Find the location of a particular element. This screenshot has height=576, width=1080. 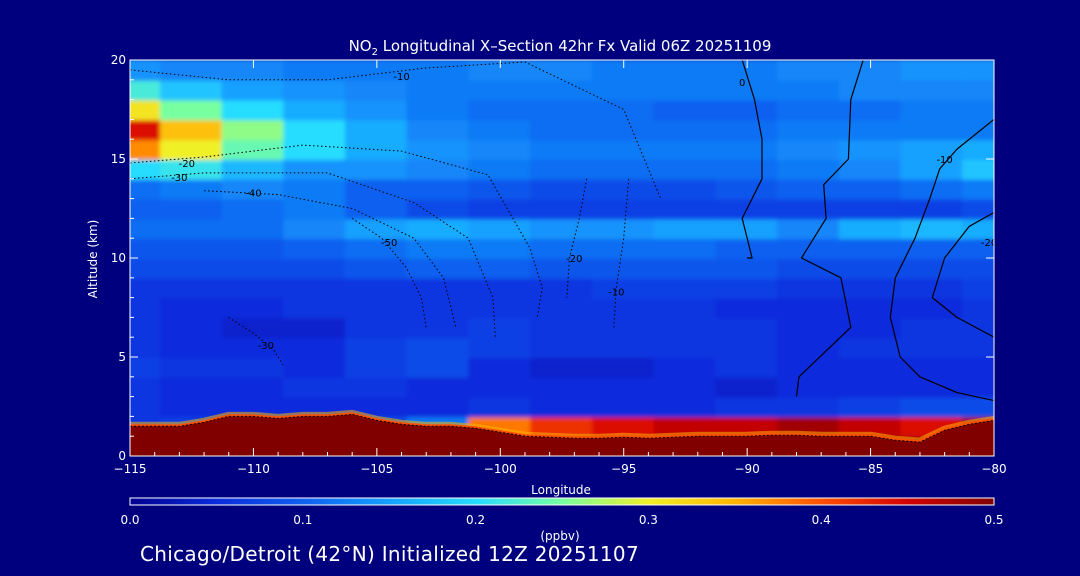

y-tick-label: 0 is located at coordinates (122, 456).